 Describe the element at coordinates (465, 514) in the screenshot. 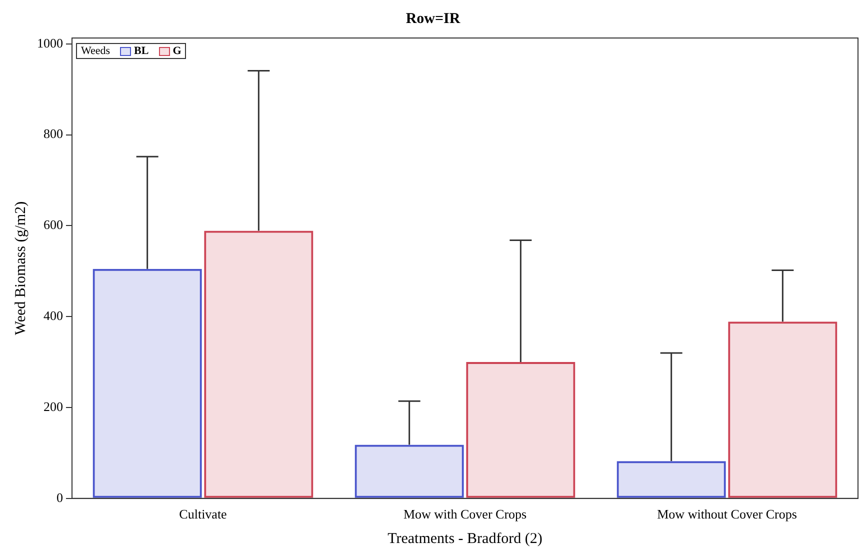

I see `x-tick-label: Mow with Cover Crops` at that location.